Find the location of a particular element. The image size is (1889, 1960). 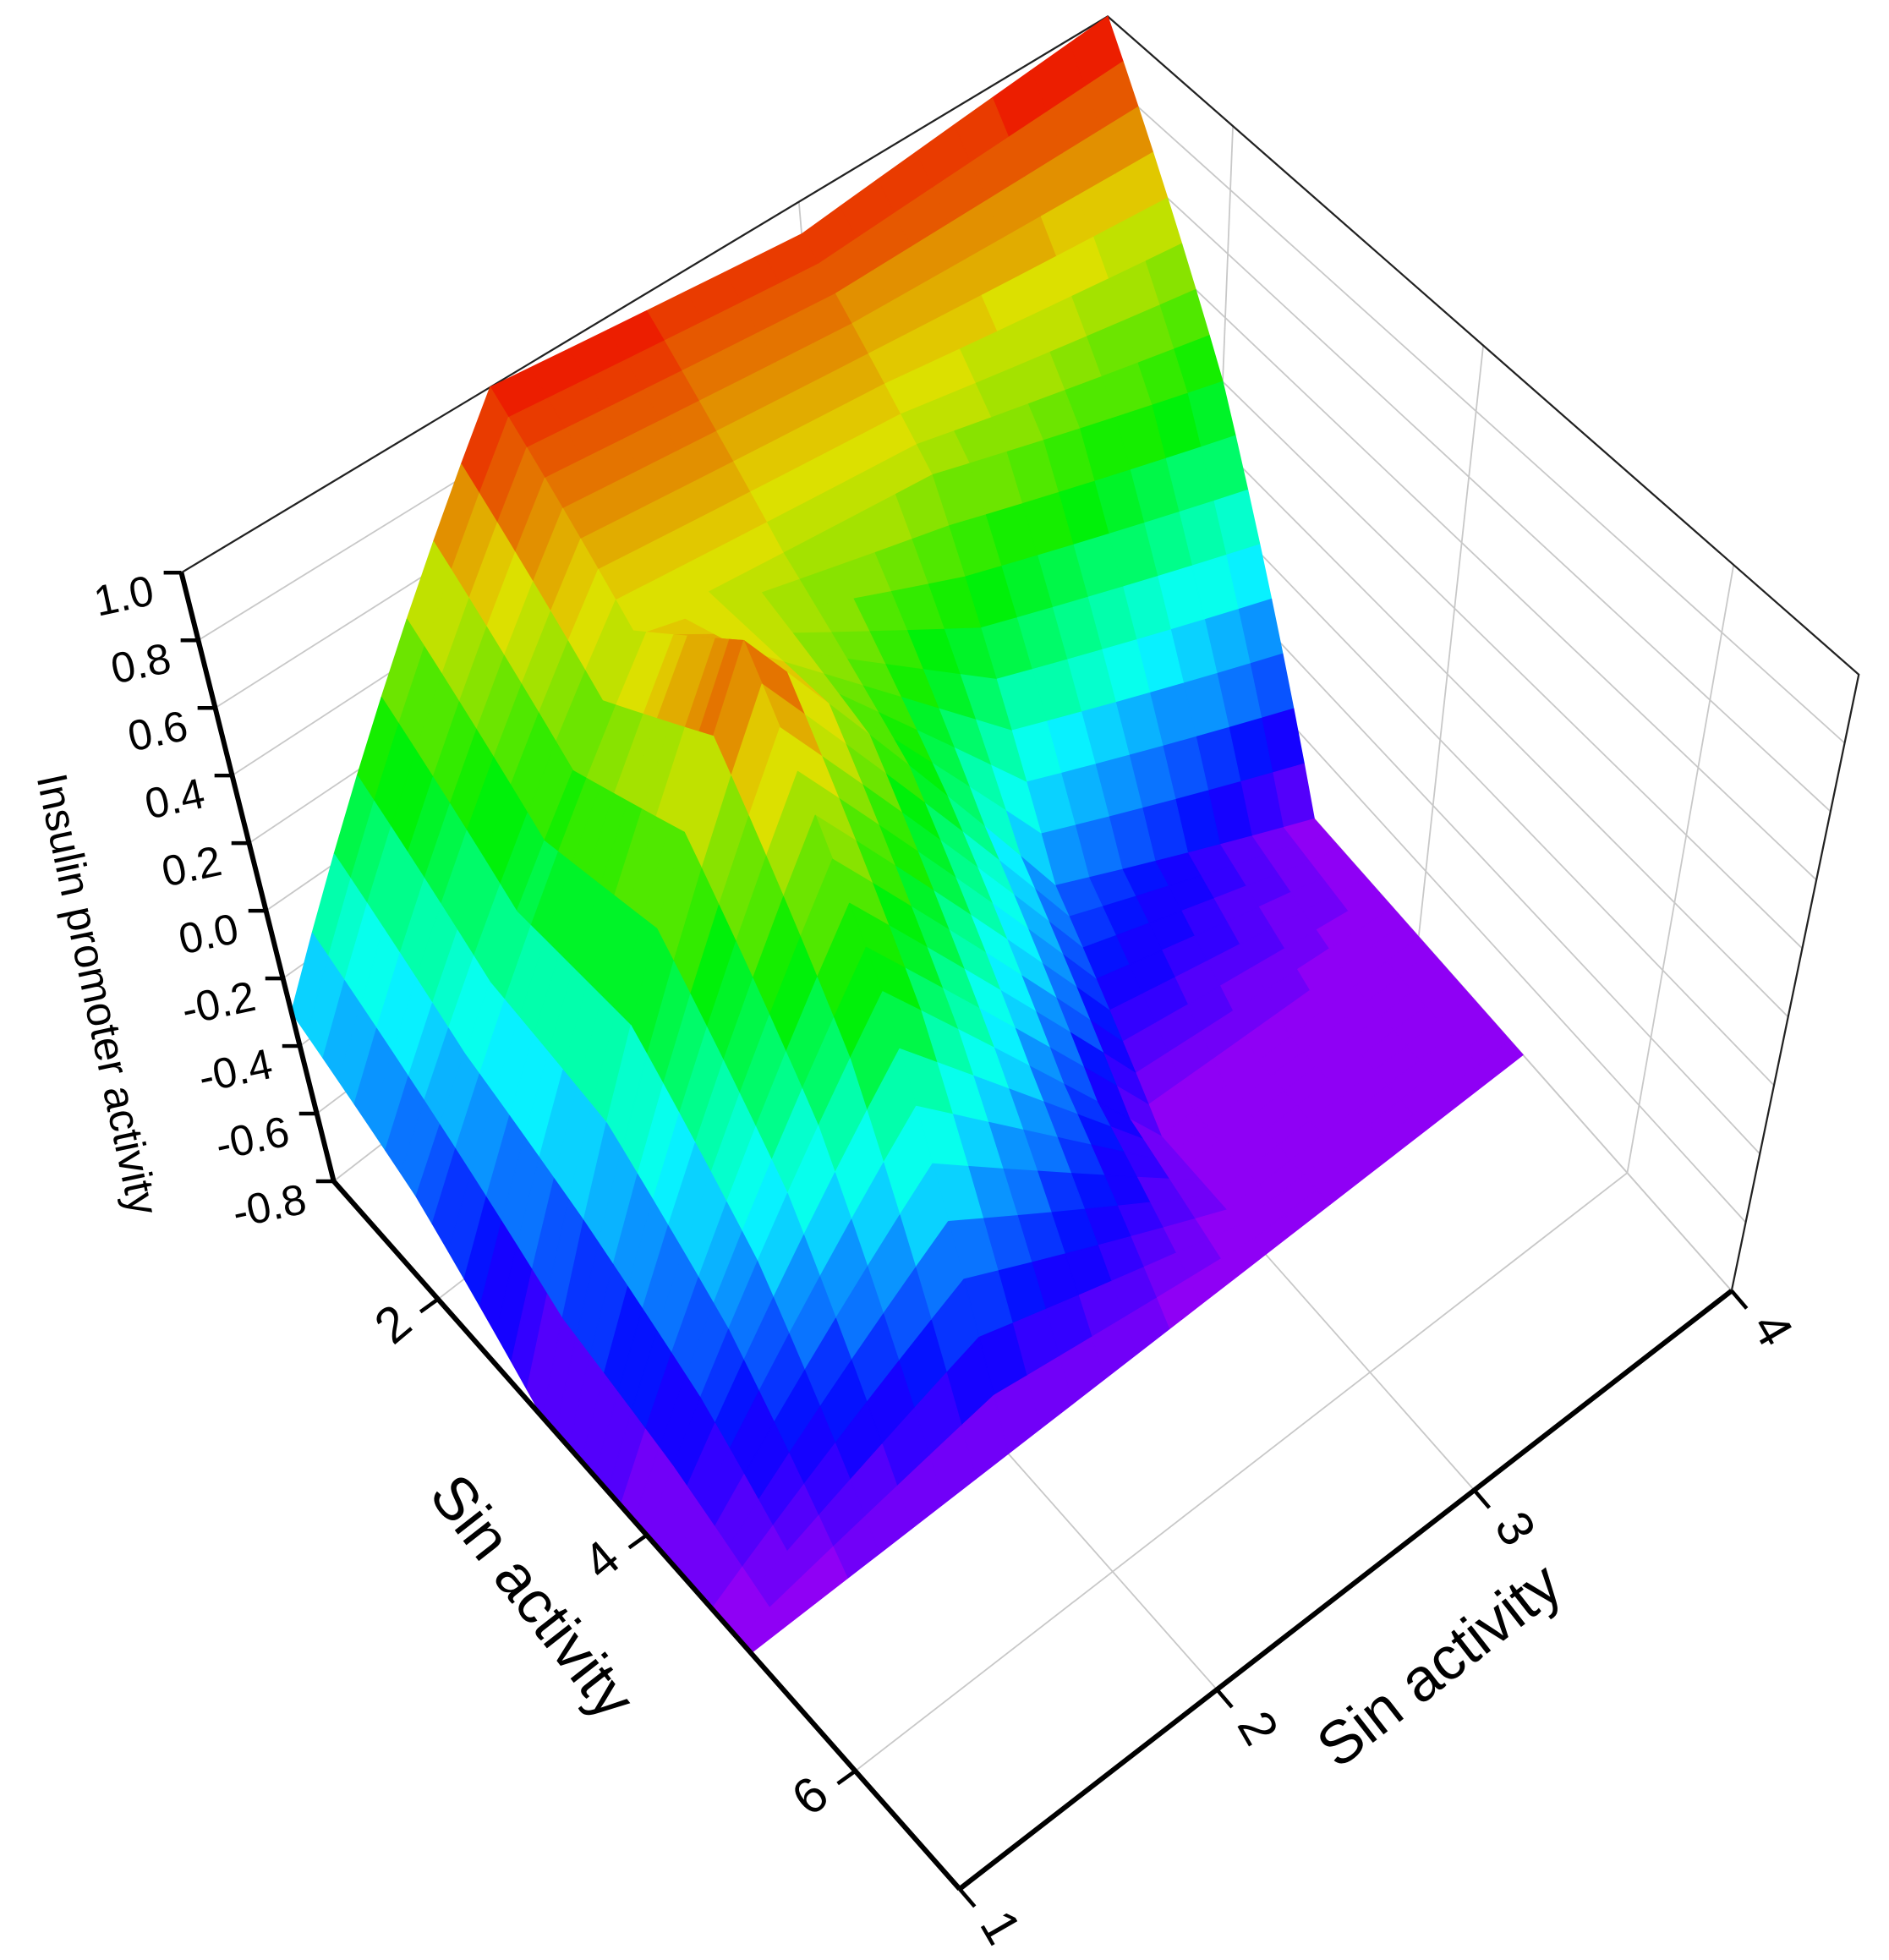

z-tick-label: -0.2 is located at coordinates (219, 1003).